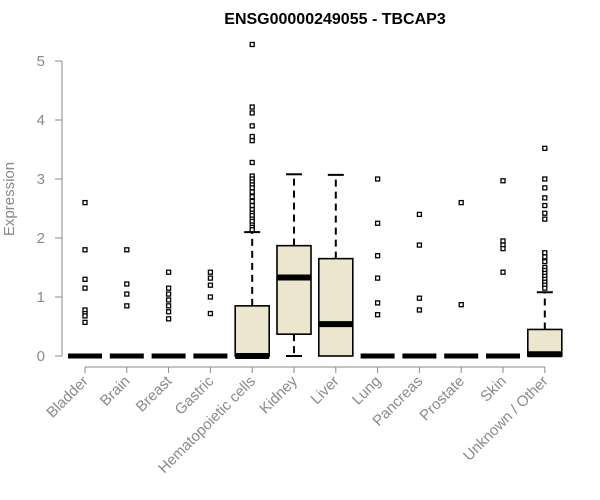 The height and width of the screenshot is (500, 600). Describe the element at coordinates (41, 238) in the screenshot. I see `y-tick-label: 2` at that location.